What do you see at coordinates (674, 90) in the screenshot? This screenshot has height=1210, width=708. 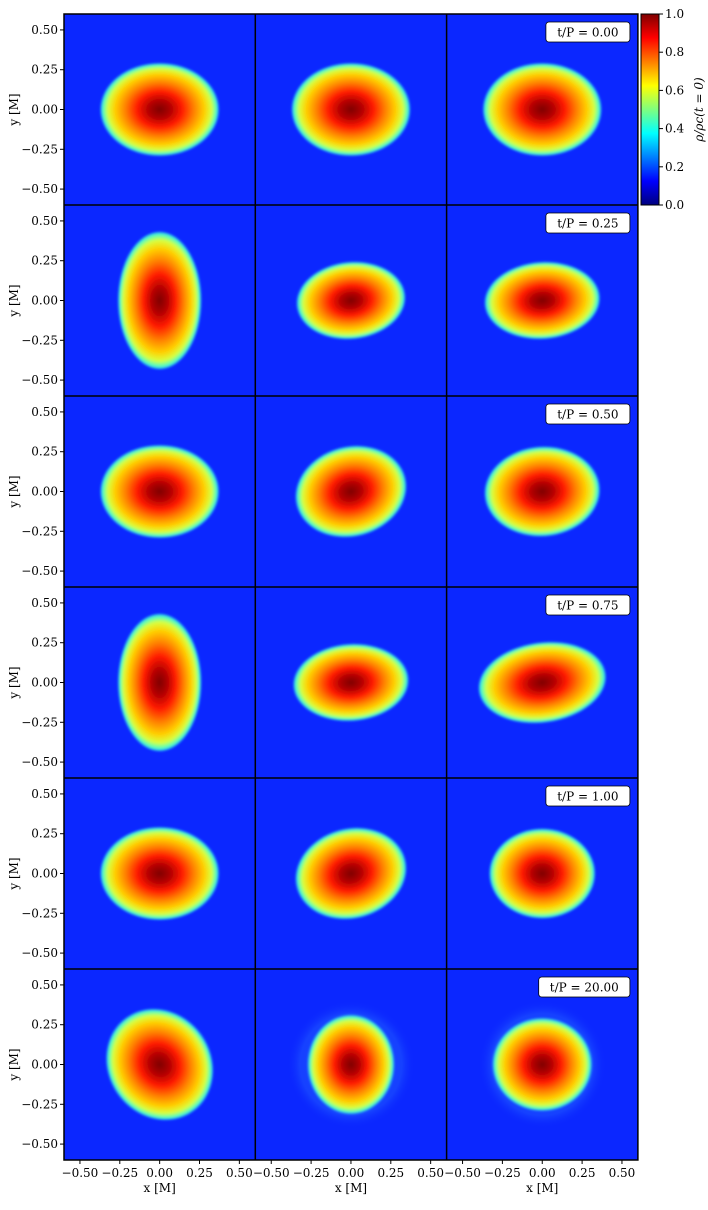 I see `colorbar-tick-label: 0.6` at bounding box center [674, 90].